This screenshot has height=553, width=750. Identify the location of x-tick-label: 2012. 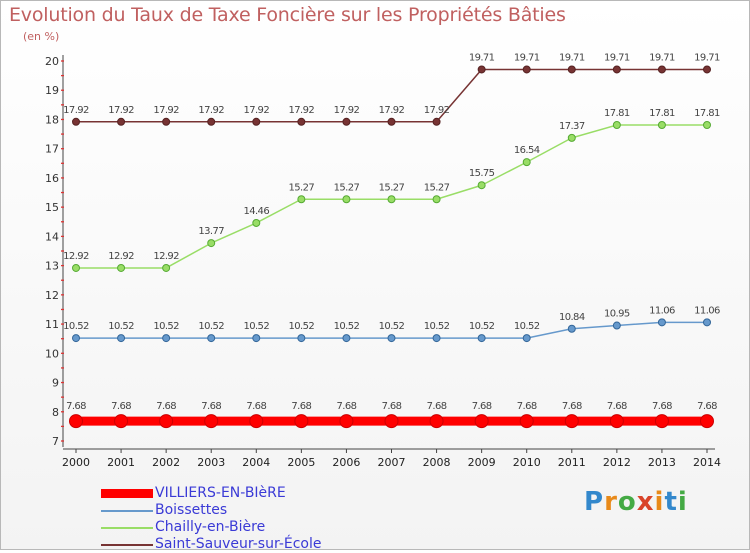
(617, 462).